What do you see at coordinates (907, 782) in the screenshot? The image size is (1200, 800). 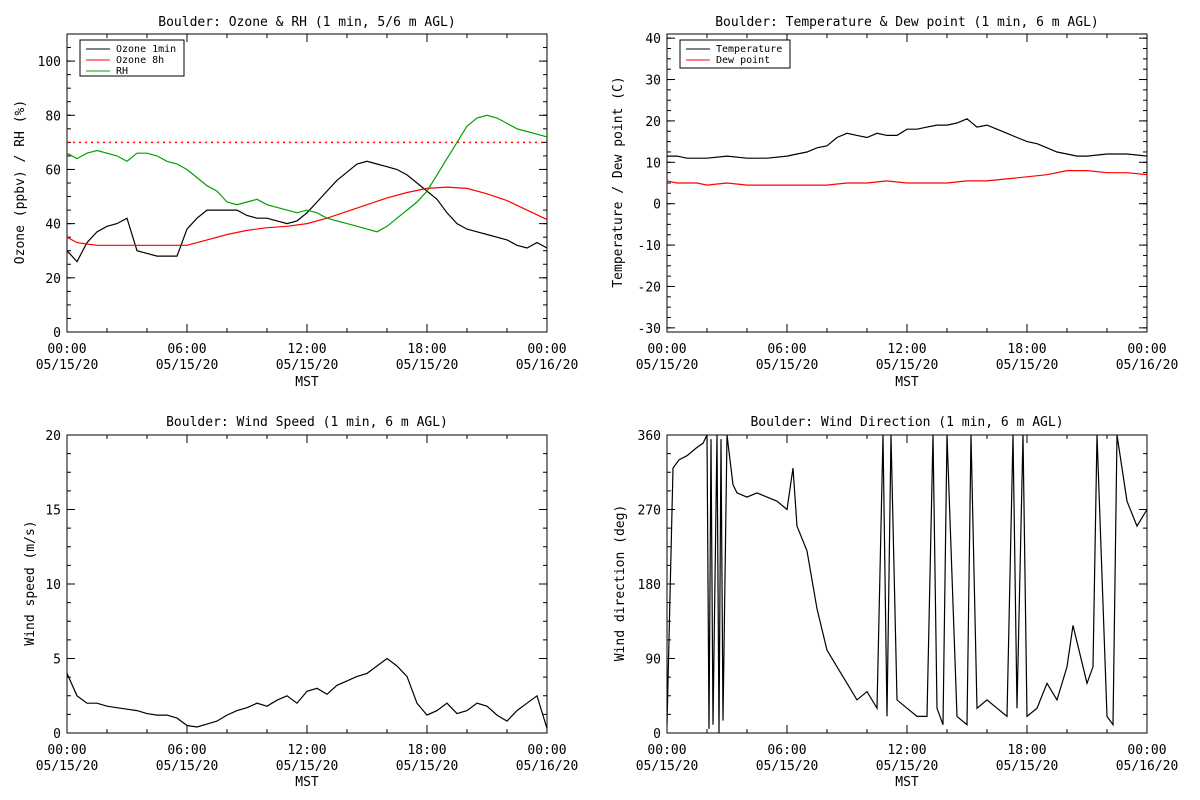 I see `wind-direction-xlabel: MST` at bounding box center [907, 782].